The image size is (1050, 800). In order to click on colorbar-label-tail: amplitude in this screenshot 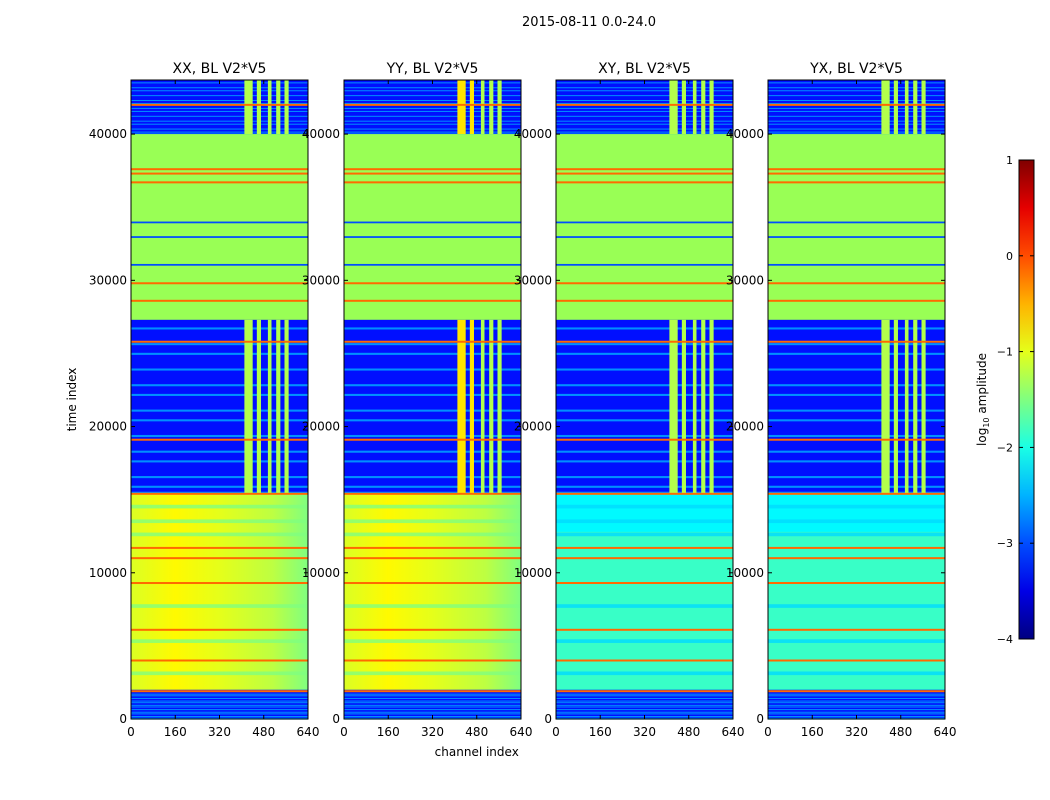, I will do `click(982, 385)`.